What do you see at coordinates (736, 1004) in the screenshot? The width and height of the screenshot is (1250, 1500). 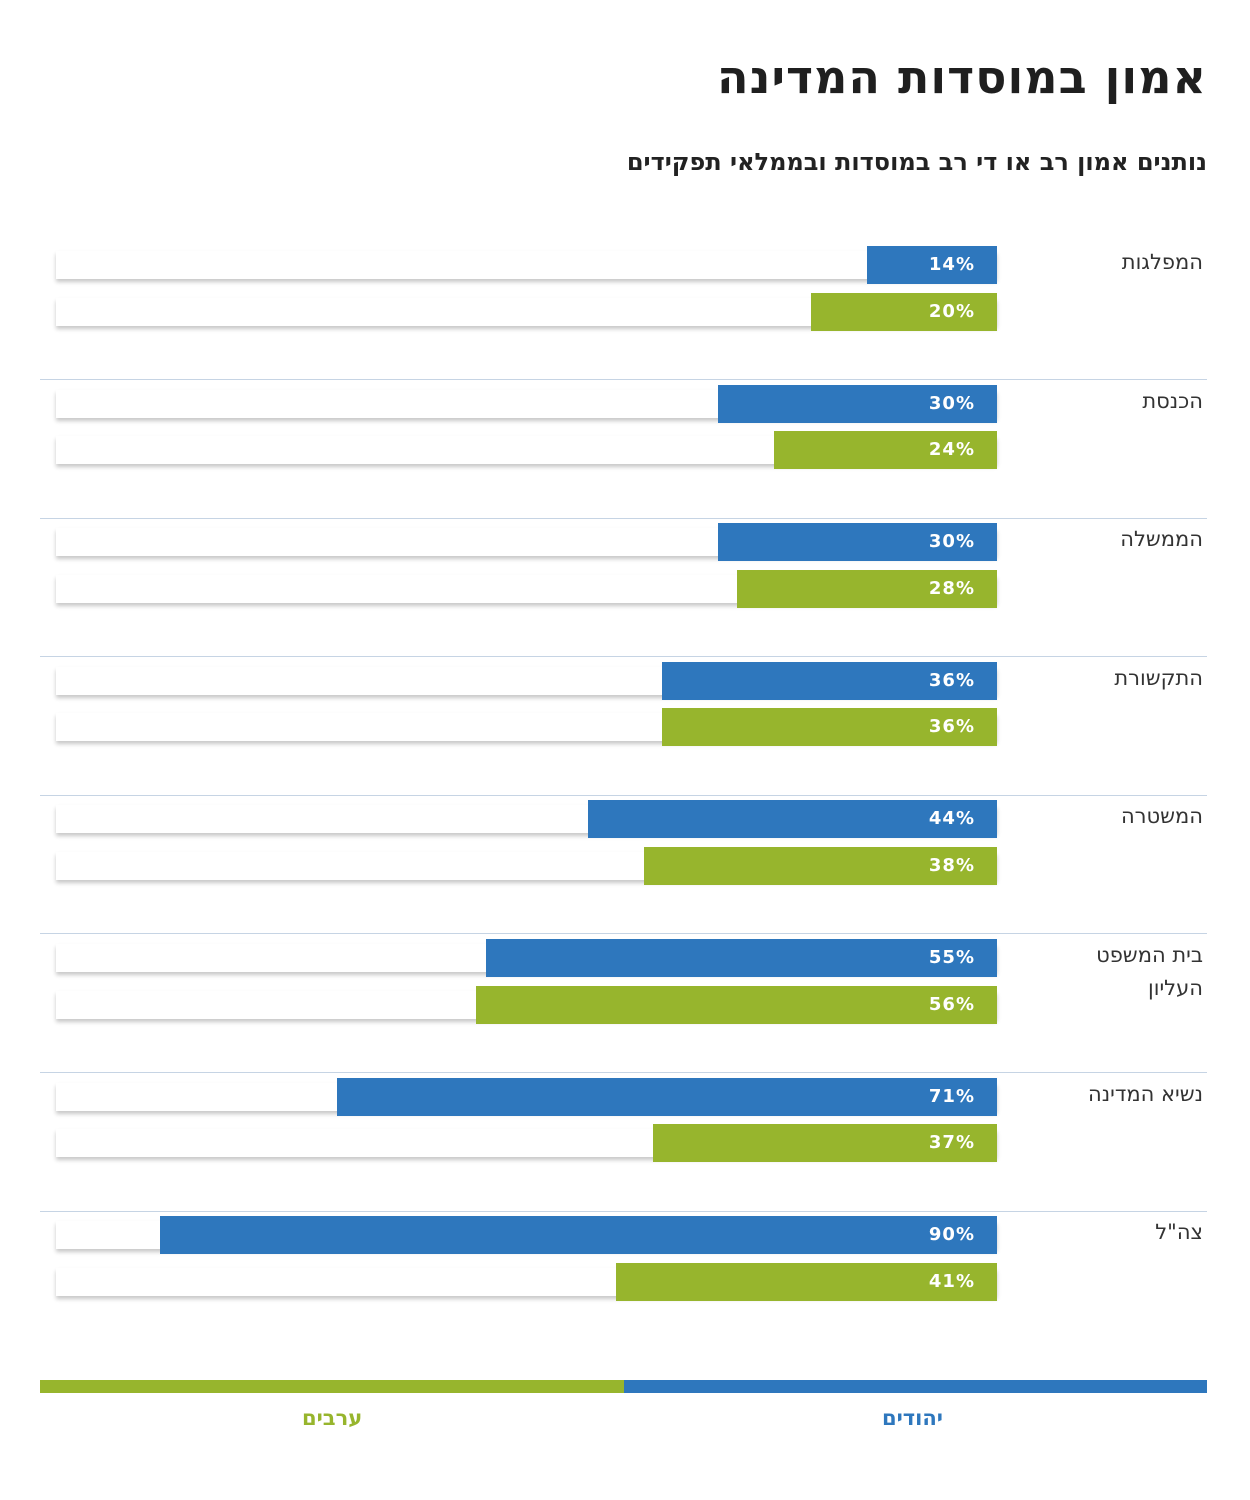 I see `bar-arabs: 56%` at bounding box center [736, 1004].